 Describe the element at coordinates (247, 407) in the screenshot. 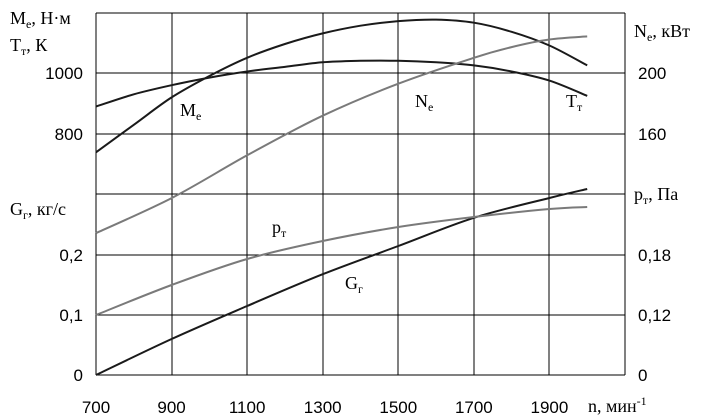

I see `x-tick-1100: 1100` at that location.